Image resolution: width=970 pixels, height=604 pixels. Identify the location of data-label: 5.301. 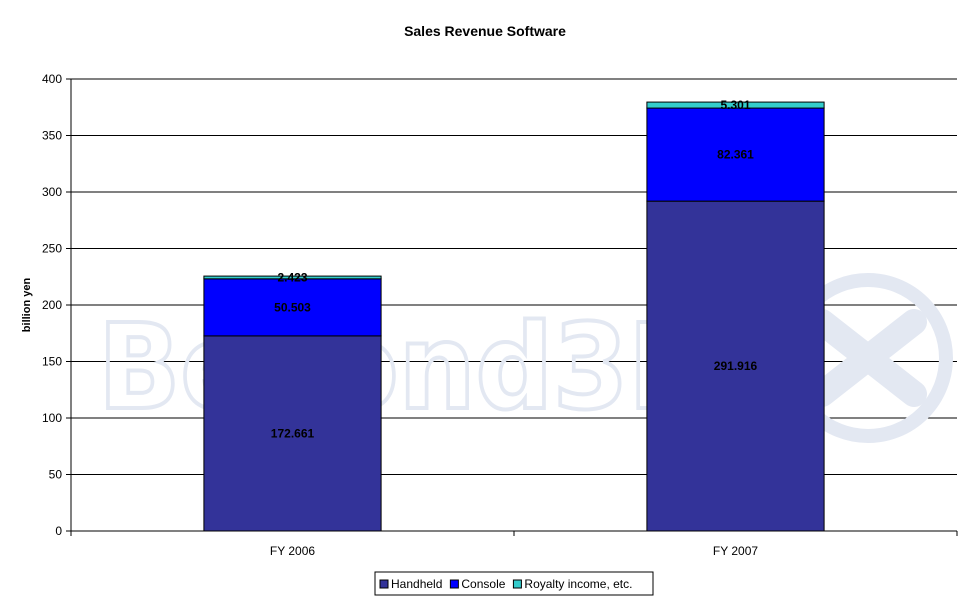
(735, 105).